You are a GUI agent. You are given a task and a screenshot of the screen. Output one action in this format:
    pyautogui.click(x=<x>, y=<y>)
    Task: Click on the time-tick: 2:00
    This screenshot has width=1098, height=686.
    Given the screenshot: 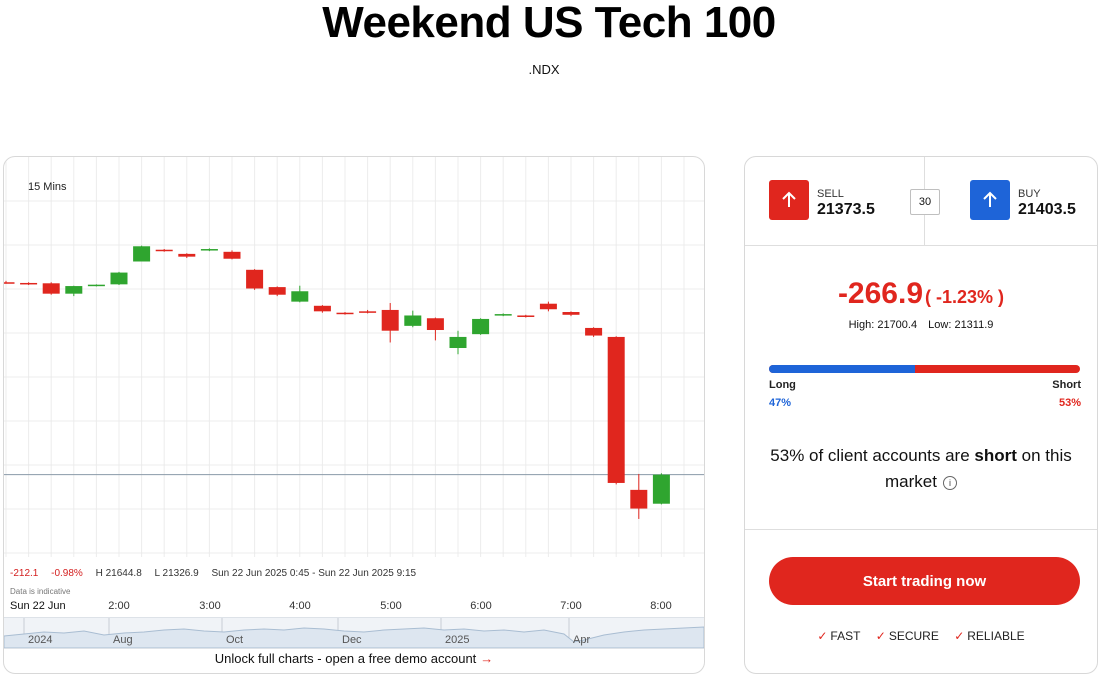 What is the action you would take?
    pyautogui.click(x=119, y=606)
    